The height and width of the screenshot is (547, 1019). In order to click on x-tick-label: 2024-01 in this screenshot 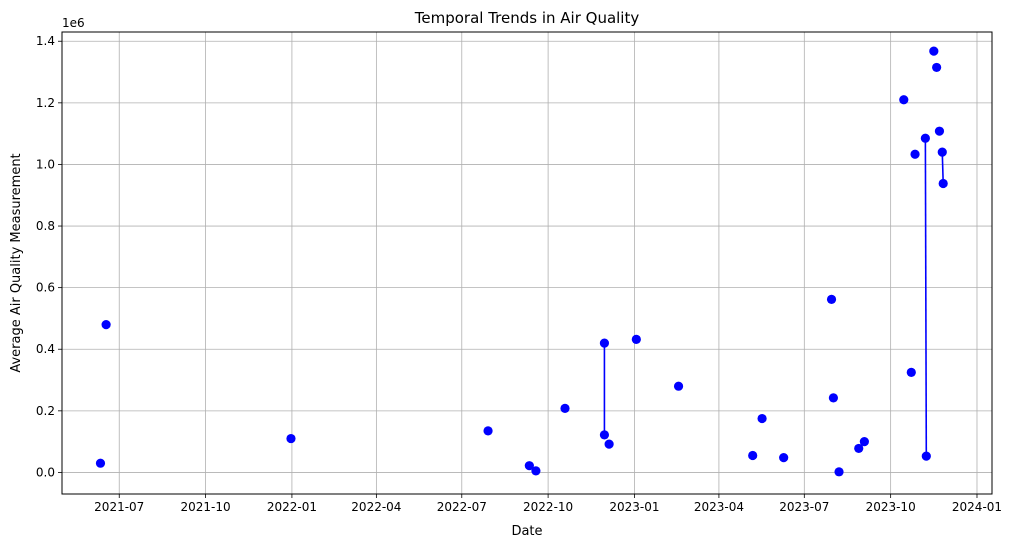, I will do `click(977, 507)`.